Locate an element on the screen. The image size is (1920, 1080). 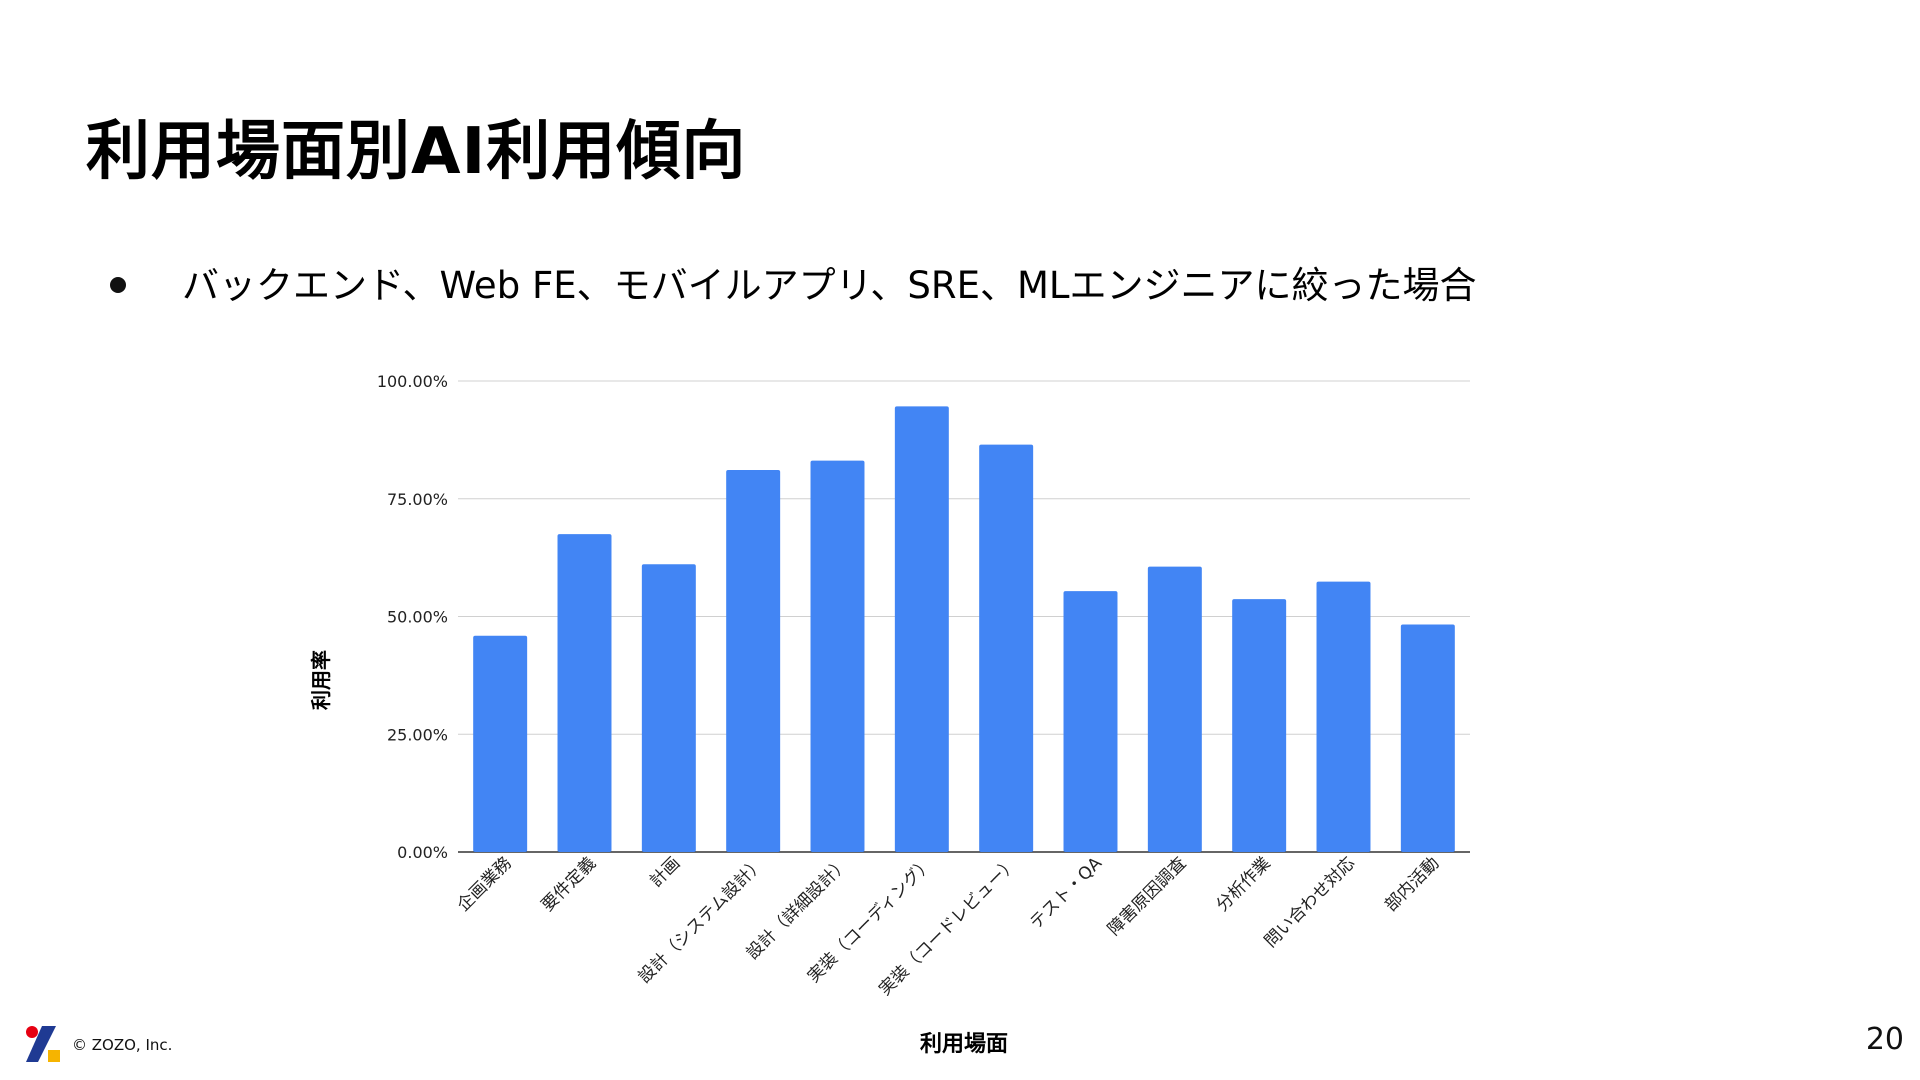
copyright-text: © ZOZO, Inc. is located at coordinates (122, 1045).